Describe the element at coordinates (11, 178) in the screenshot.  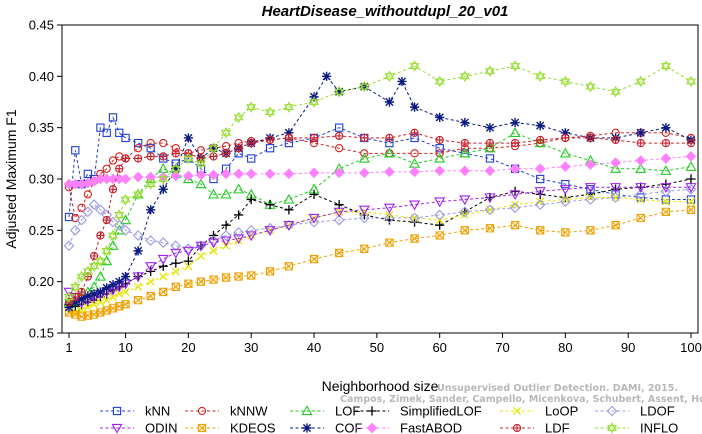
I see `y-axis-label: Adjusted Maximum F1` at that location.